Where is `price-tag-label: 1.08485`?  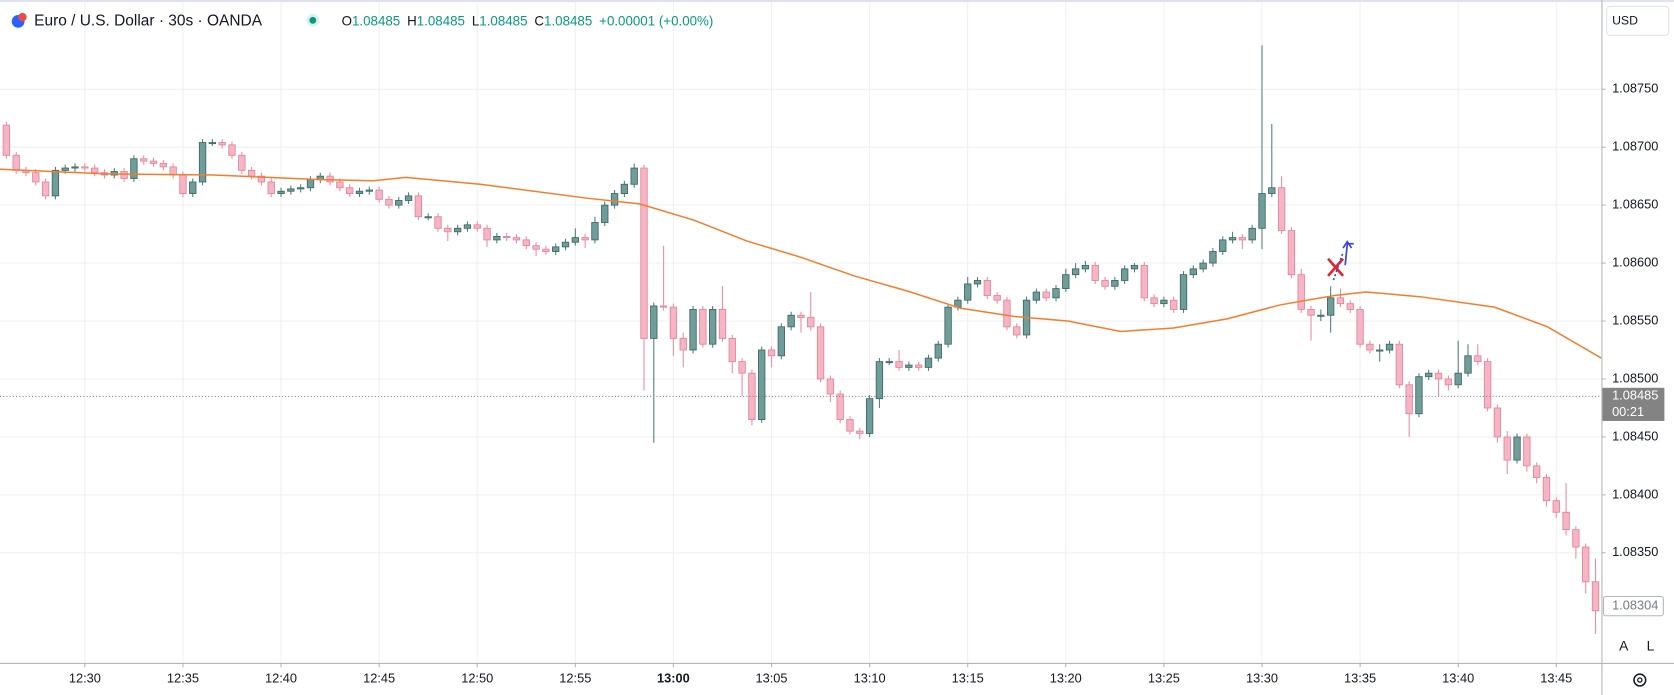
price-tag-label: 1.08485 is located at coordinates (1635, 395).